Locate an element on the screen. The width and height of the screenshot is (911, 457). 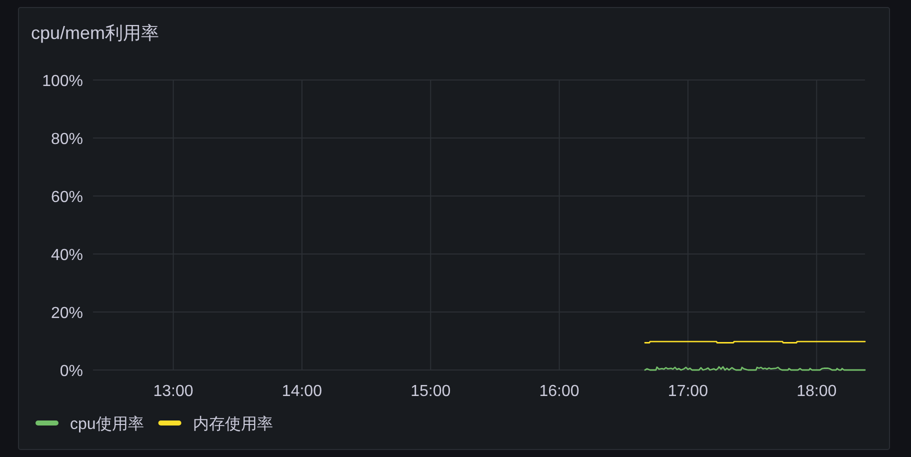
x-tick-label: 16:00 is located at coordinates (559, 391).